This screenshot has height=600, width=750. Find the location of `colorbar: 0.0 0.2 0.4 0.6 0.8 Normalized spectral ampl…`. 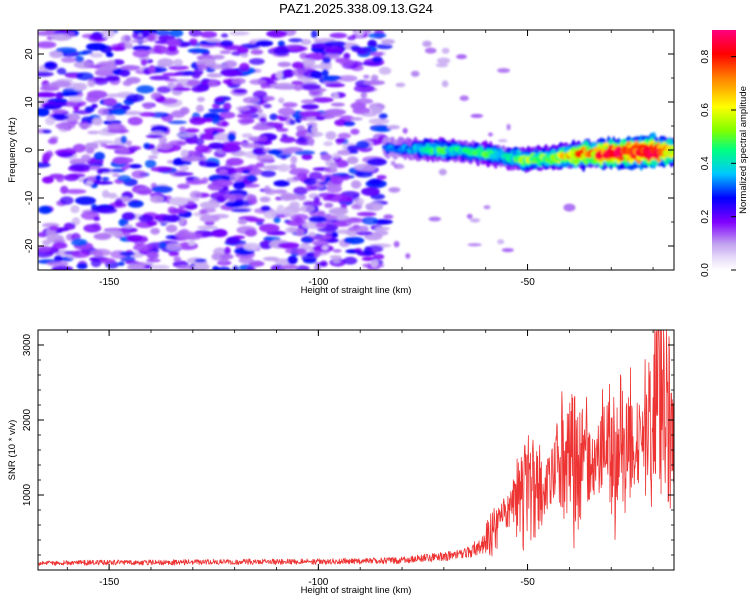

colorbar: 0.0 0.2 0.4 0.6 0.8 Normalized spectral ampl… is located at coordinates (724, 153).